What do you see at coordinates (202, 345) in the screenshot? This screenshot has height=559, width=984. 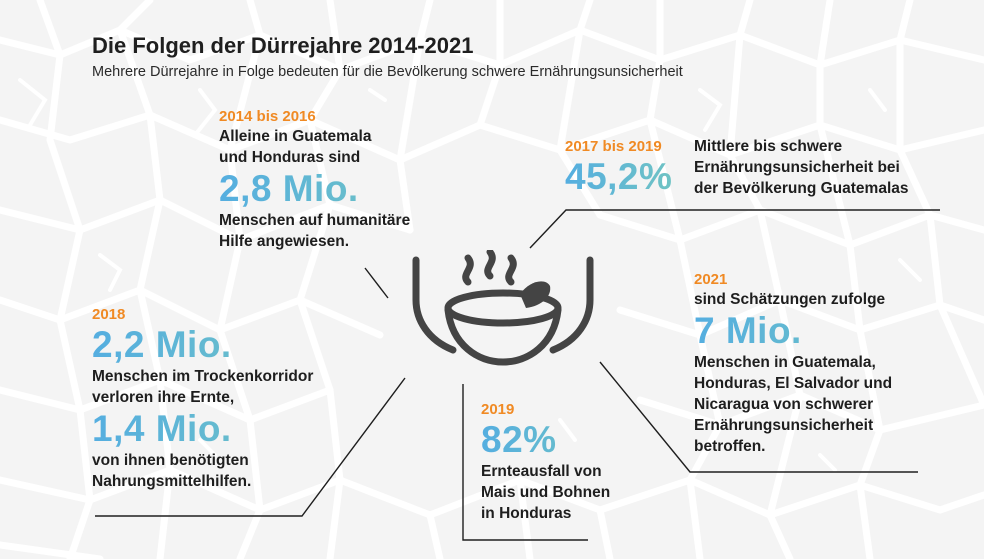 I see `fact-figure: 2,2 Mio.` at bounding box center [202, 345].